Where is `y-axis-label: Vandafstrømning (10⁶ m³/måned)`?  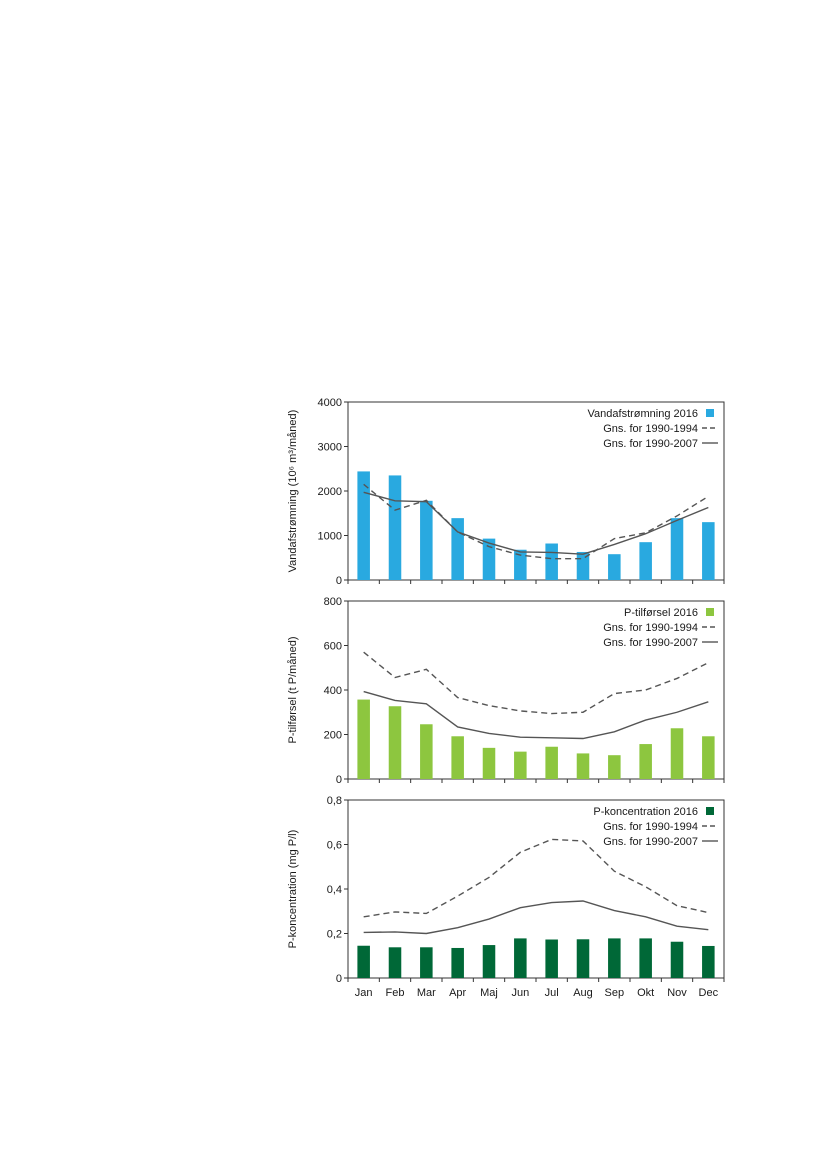 y-axis-label: Vandafstrømning (10⁶ m³/måned) is located at coordinates (293, 491).